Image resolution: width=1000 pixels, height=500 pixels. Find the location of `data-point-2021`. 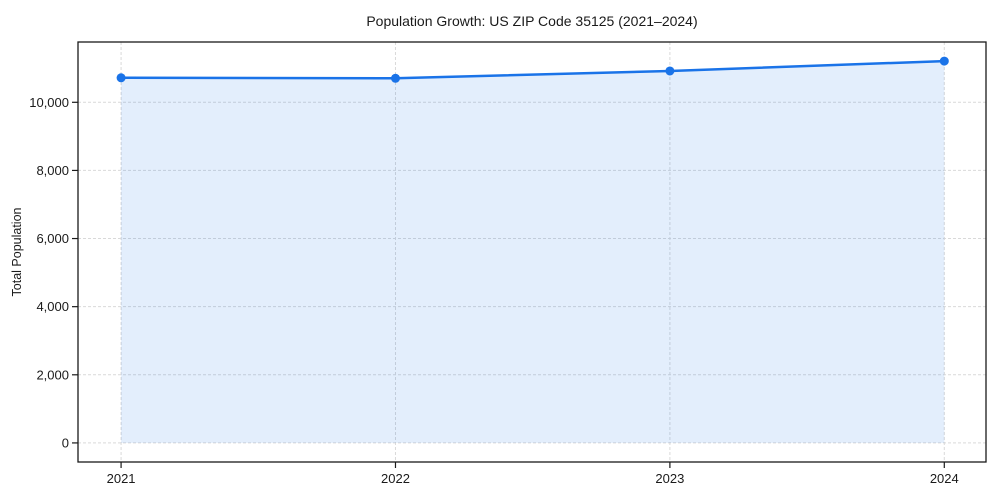

data-point-2021 is located at coordinates (121, 78).